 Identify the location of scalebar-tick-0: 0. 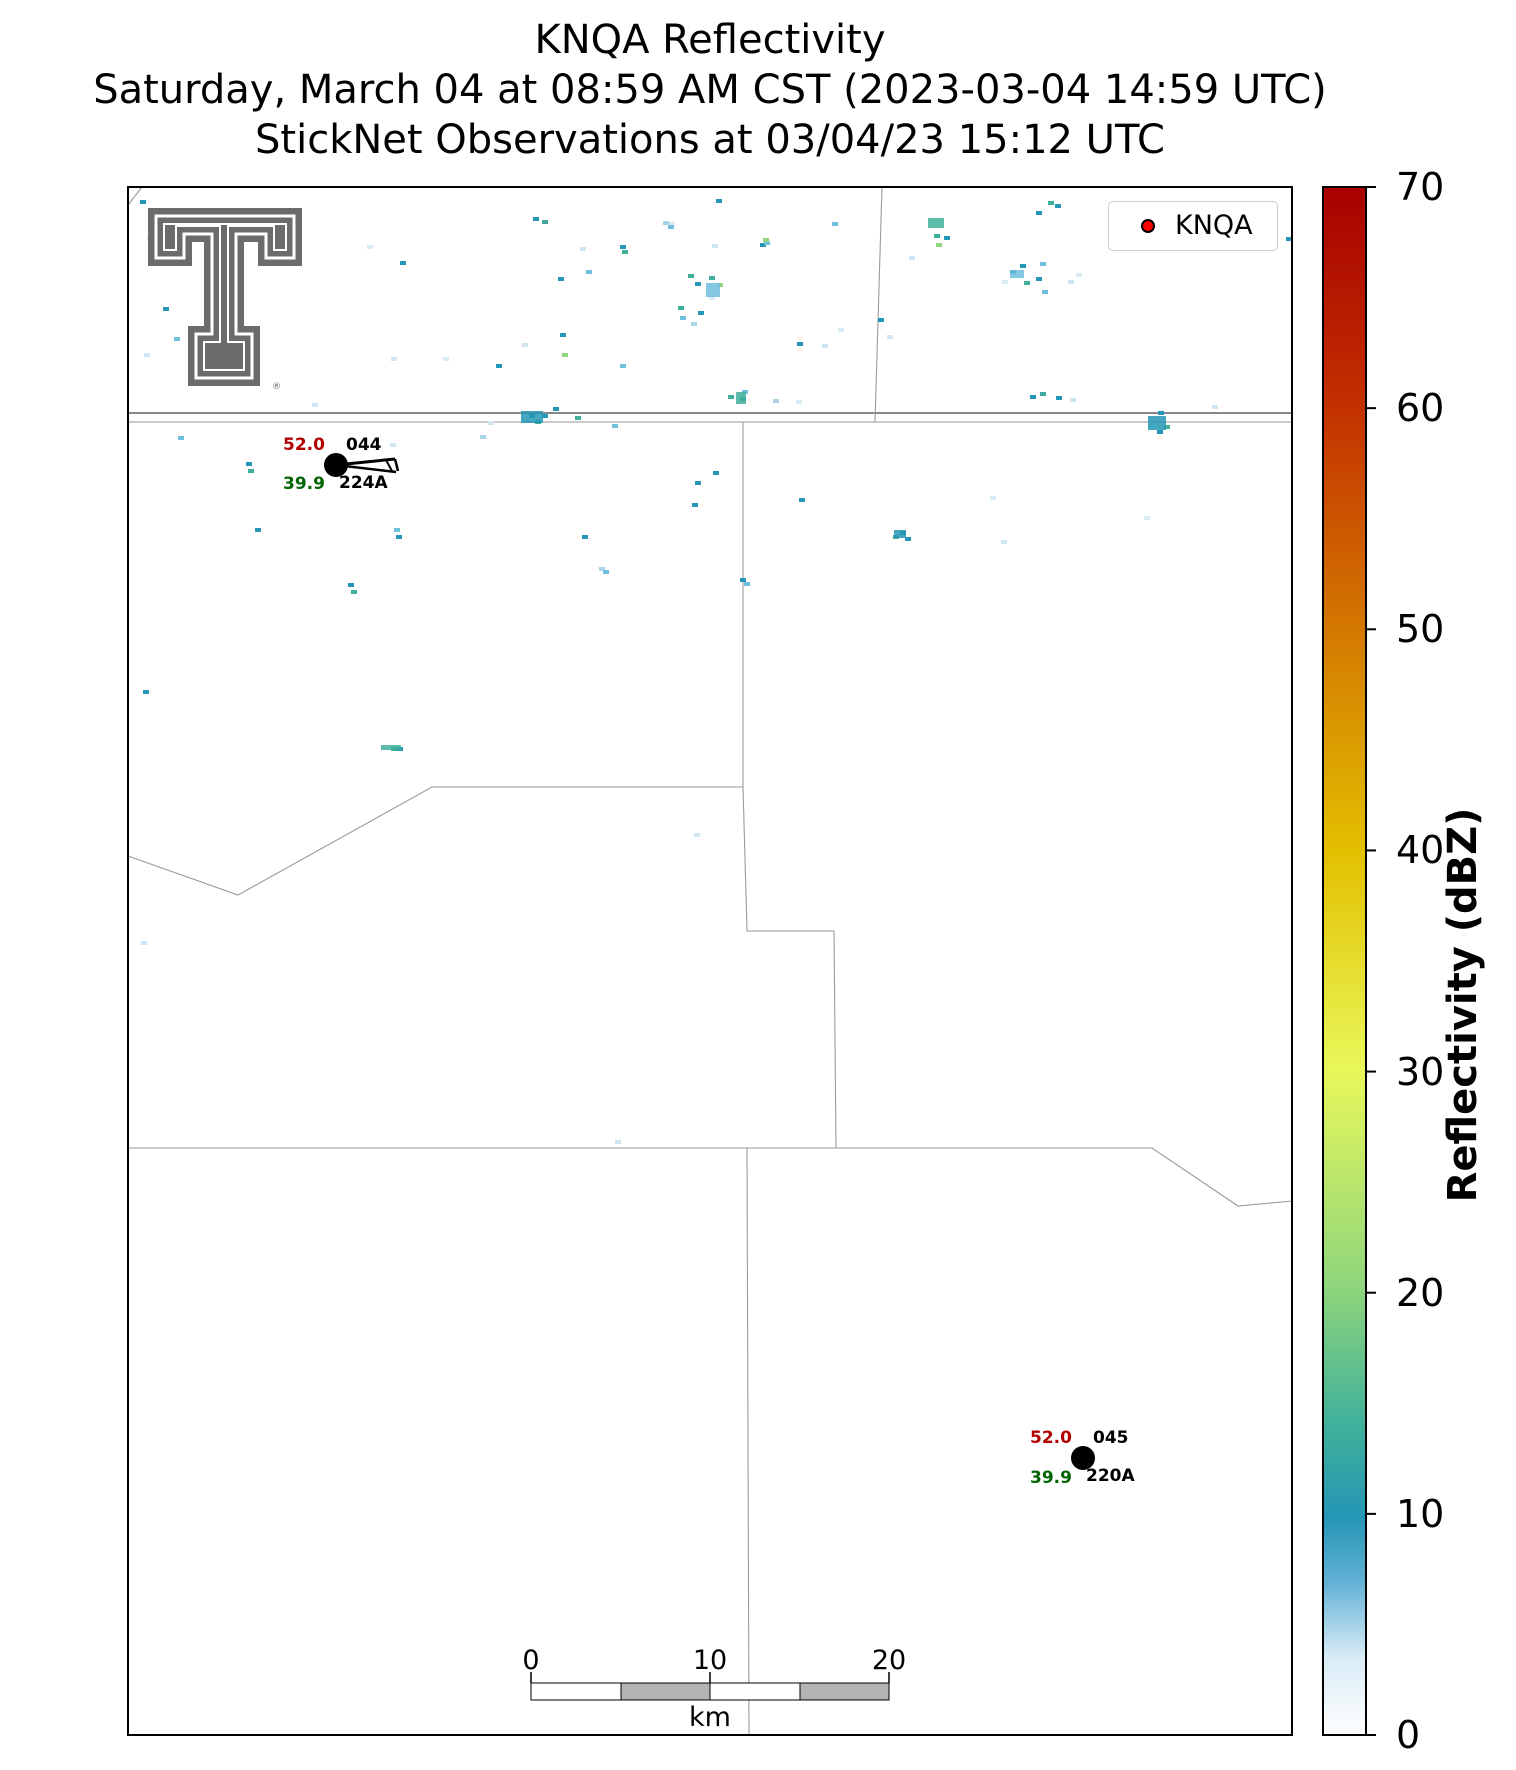
(531, 1660).